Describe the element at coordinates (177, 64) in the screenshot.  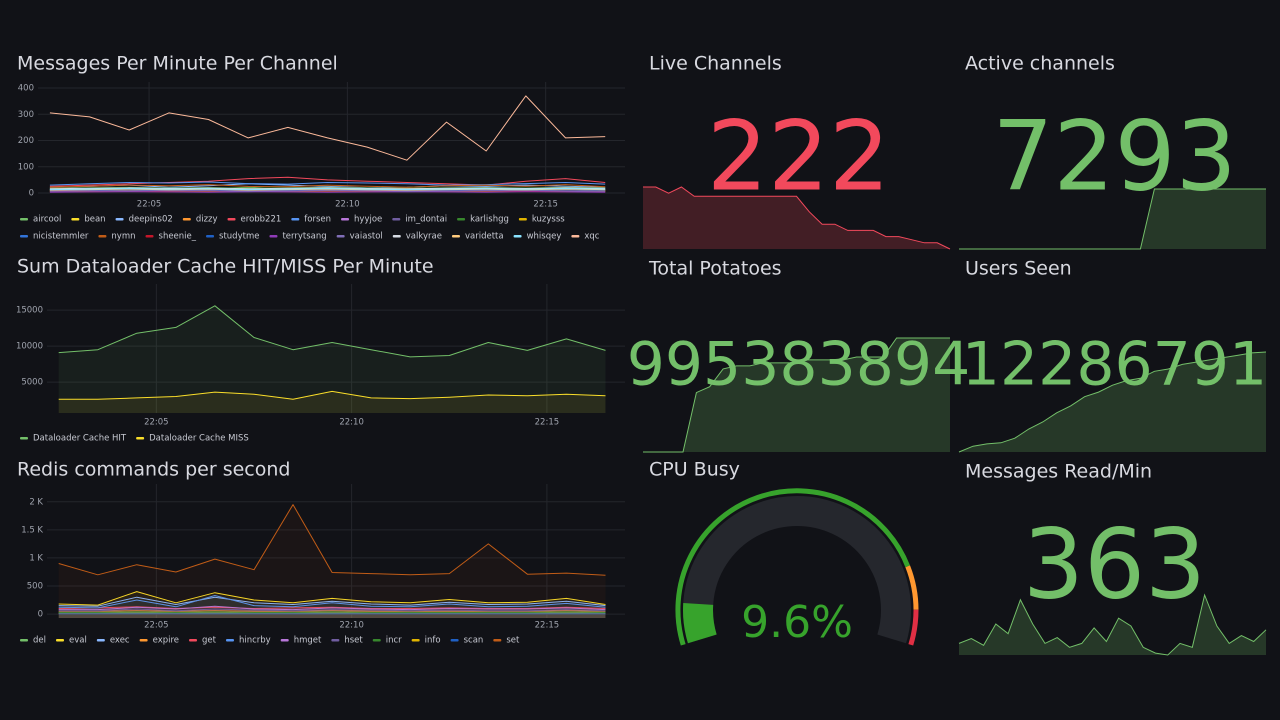
I see `panel-title: Messages Per Minute Per Channel` at that location.